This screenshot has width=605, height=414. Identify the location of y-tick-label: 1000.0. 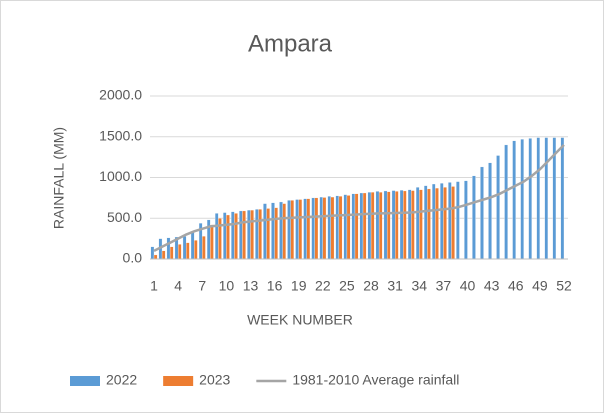
(120, 176).